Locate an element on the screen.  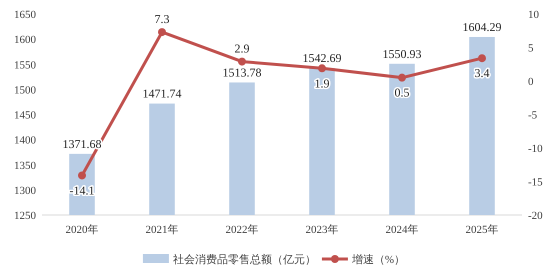
data-label: -14.1 is located at coordinates (82, 190).